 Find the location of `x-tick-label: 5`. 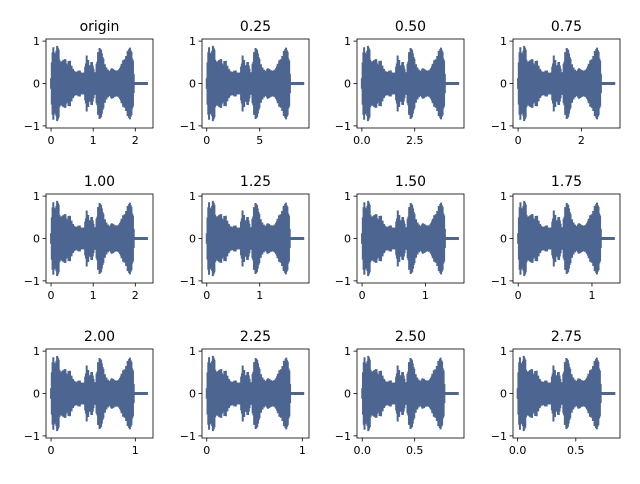

x-tick-label: 5 is located at coordinates (259, 140).